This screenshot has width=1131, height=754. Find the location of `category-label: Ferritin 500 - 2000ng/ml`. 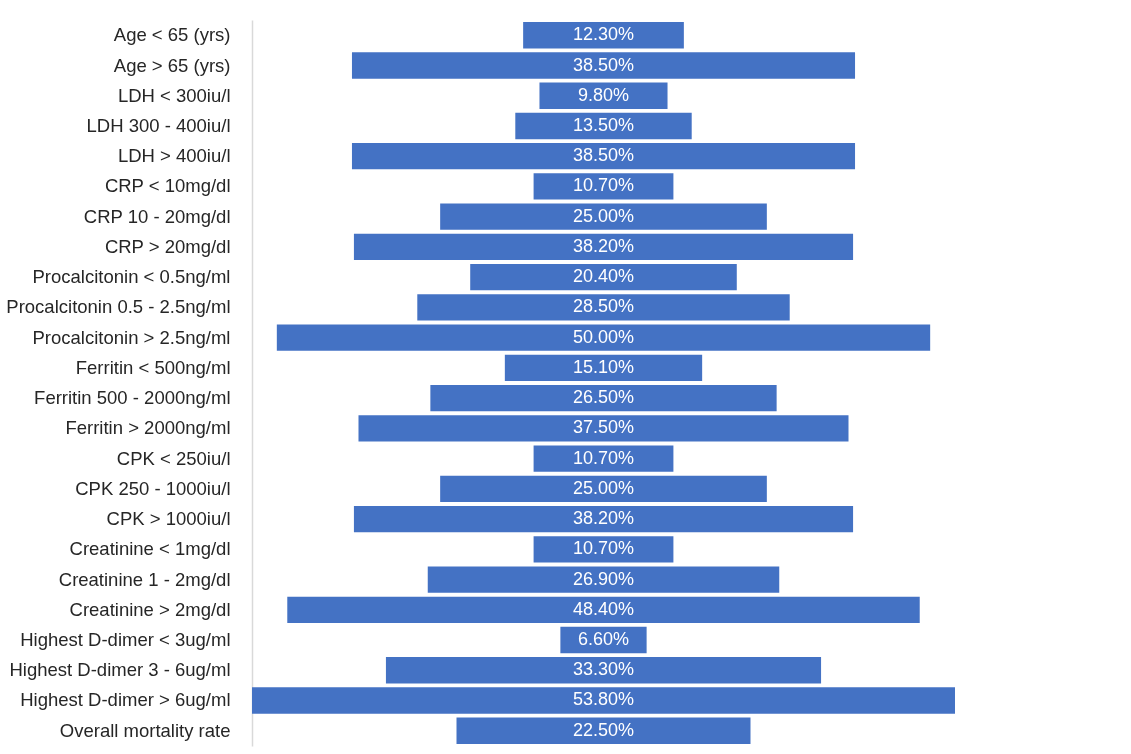

category-label: Ferritin 500 - 2000ng/ml is located at coordinates (132, 398).